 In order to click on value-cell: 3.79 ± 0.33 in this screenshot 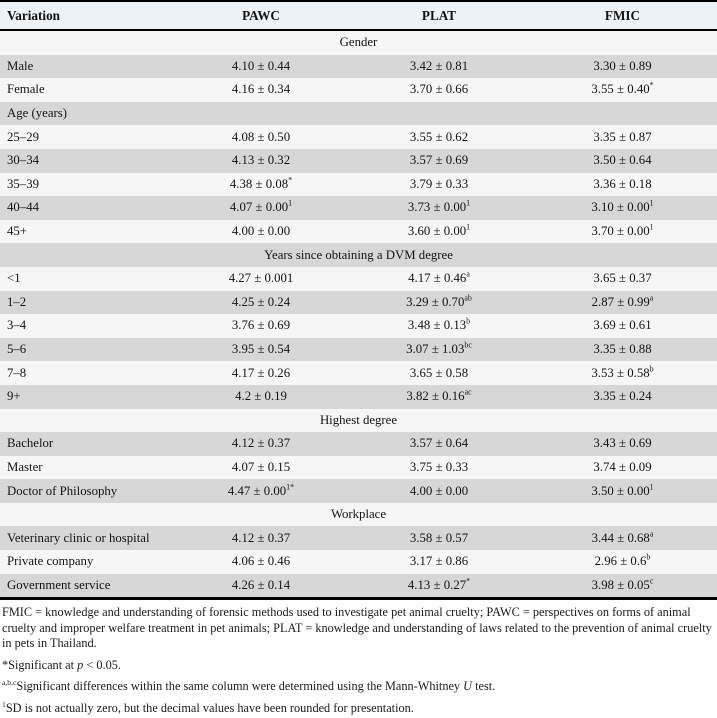, I will do `click(439, 184)`.